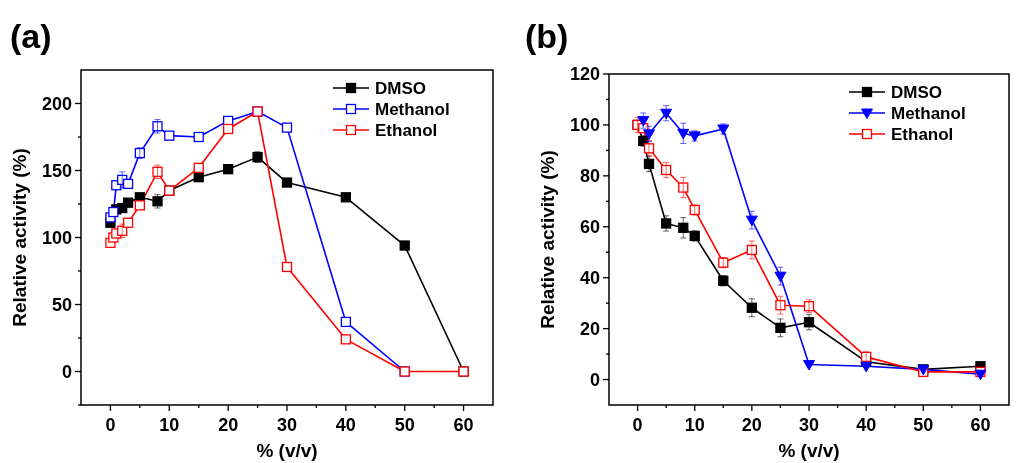  I want to click on y-tick-label: 40, so click(589, 277).